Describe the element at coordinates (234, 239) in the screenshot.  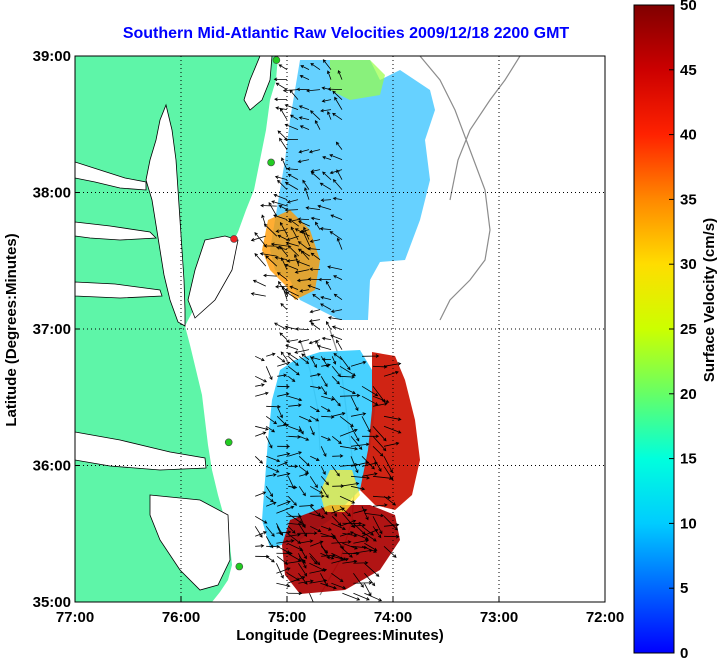
I see `radar-station-marker` at that location.